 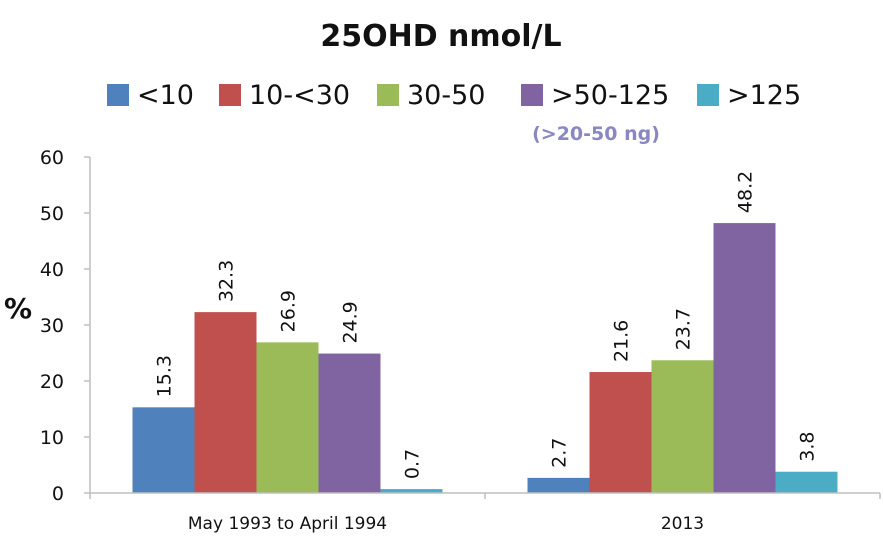 I want to click on data-label-50-125-2013: 48.2, so click(x=746, y=192).